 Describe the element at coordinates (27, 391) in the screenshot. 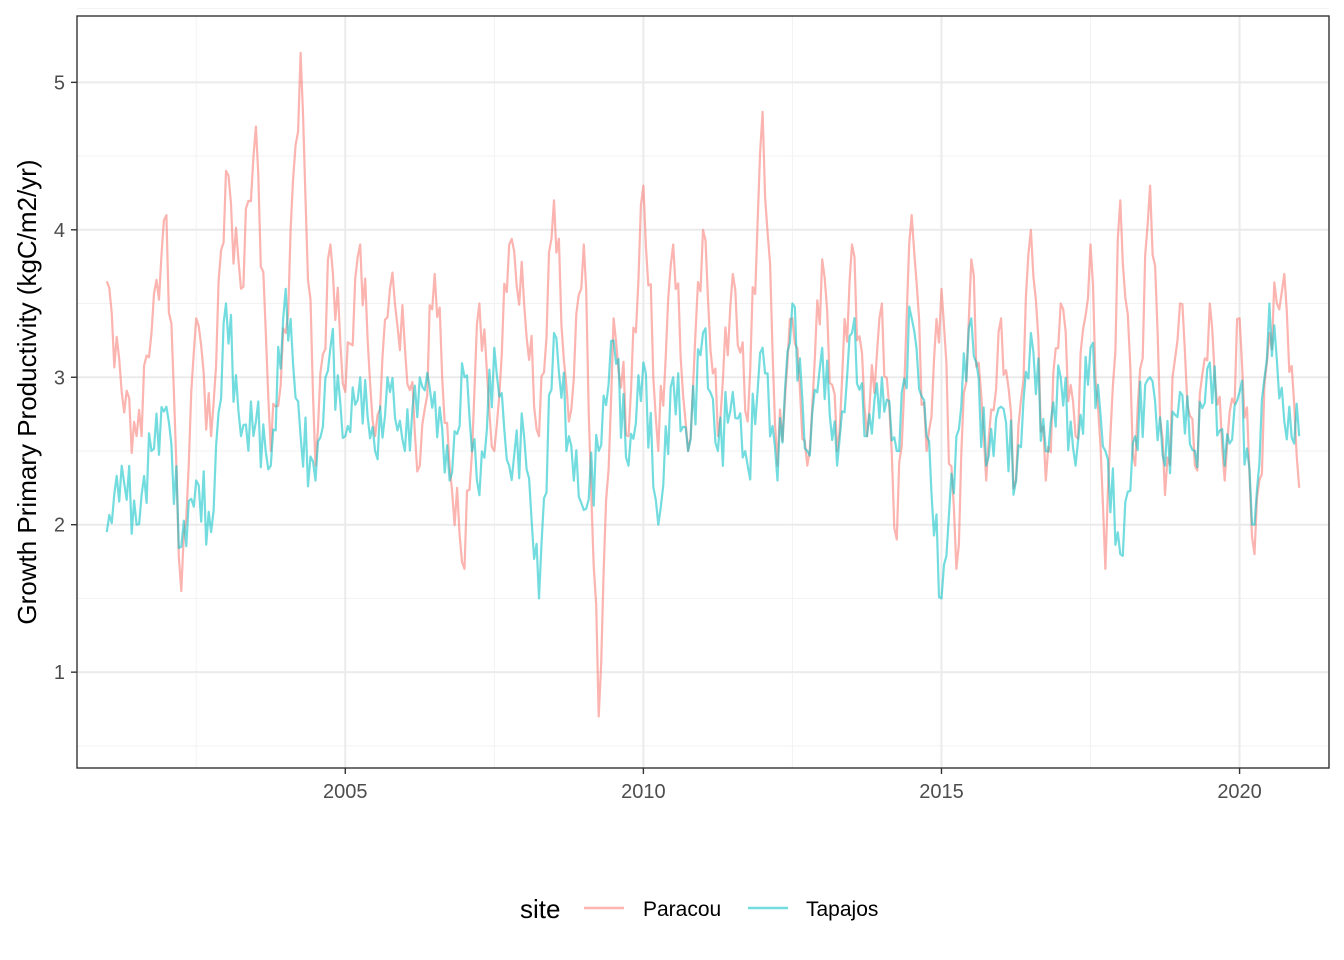

I see `y-axis-title: Growth Primary Productivity (kgC/m2/yr)` at that location.